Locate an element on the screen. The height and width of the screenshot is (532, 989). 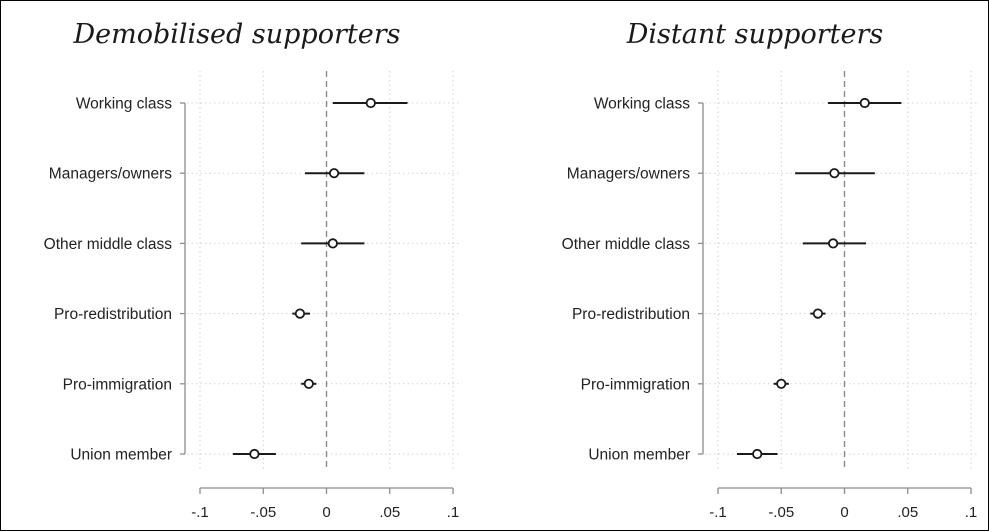
chart-title: Demobilised supporters is located at coordinates (237, 34).